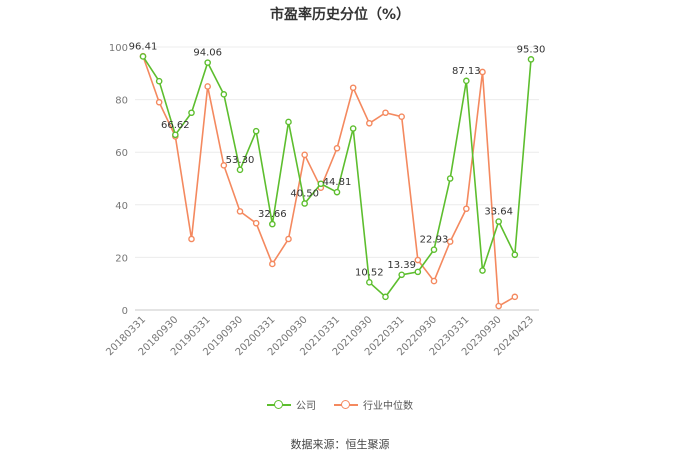 This screenshot has width=680, height=460. Describe the element at coordinates (121, 101) in the screenshot. I see `y-tick-label: 80` at that location.